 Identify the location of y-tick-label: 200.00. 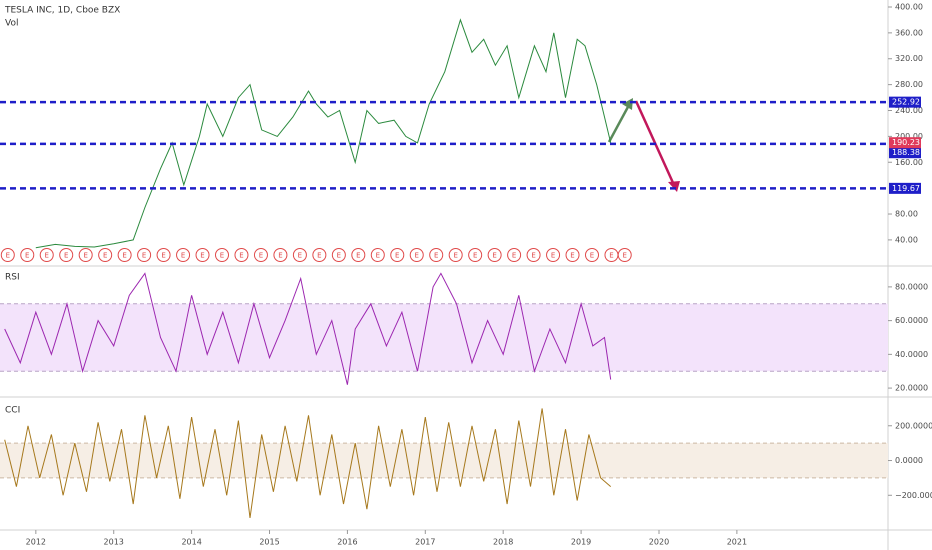
(909, 136).